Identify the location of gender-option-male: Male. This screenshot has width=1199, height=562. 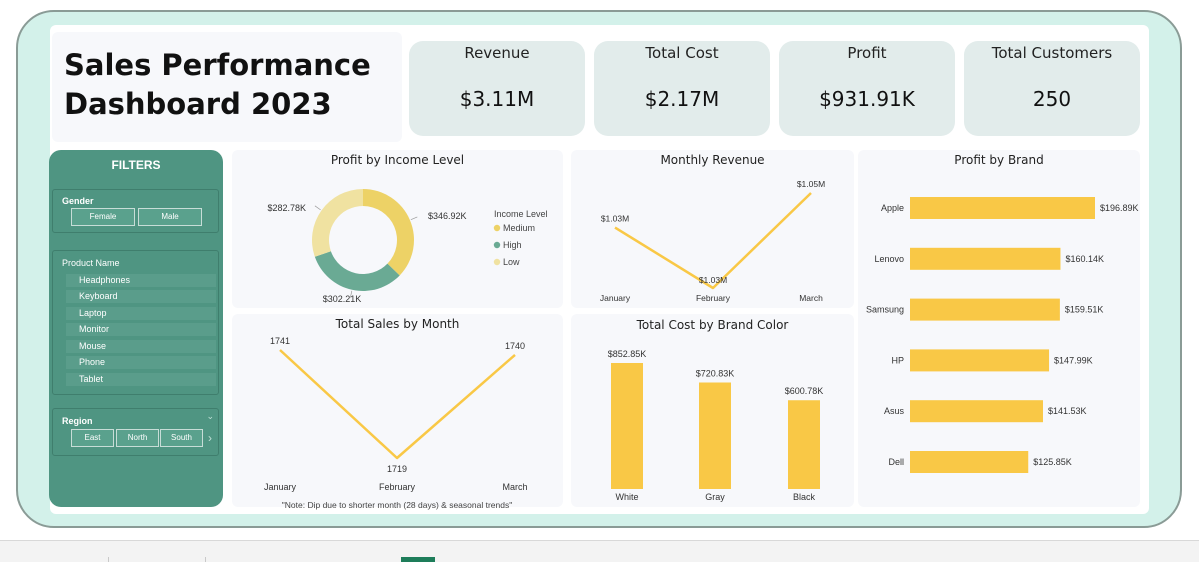
(170, 217).